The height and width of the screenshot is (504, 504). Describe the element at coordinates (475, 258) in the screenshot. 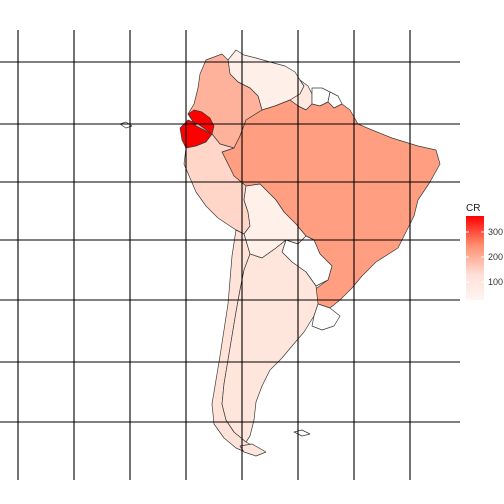

I see `legend-colorbar` at that location.